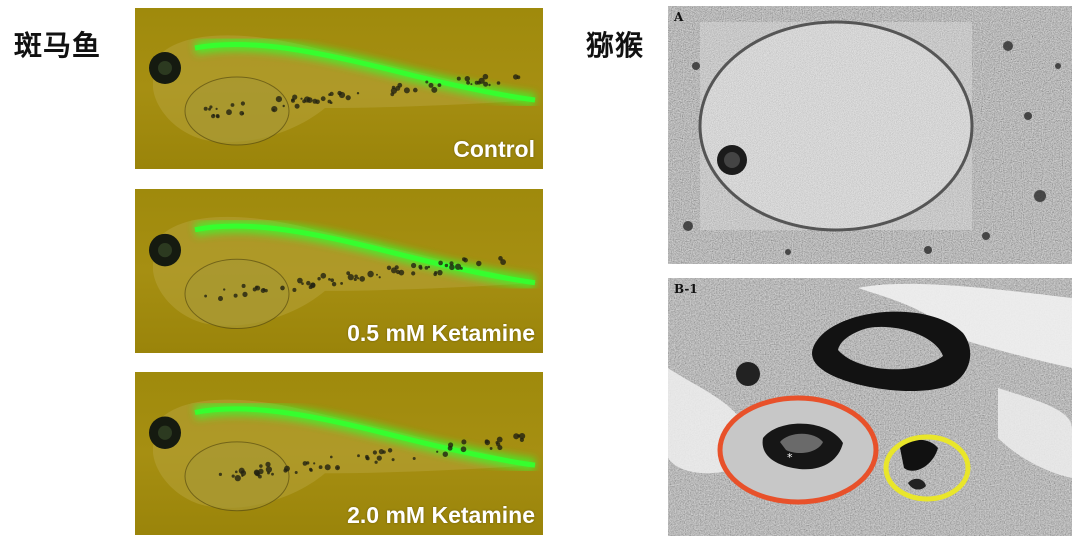  Describe the element at coordinates (58, 45) in the screenshot. I see `zebrafish-label: 斑马鱼` at that location.